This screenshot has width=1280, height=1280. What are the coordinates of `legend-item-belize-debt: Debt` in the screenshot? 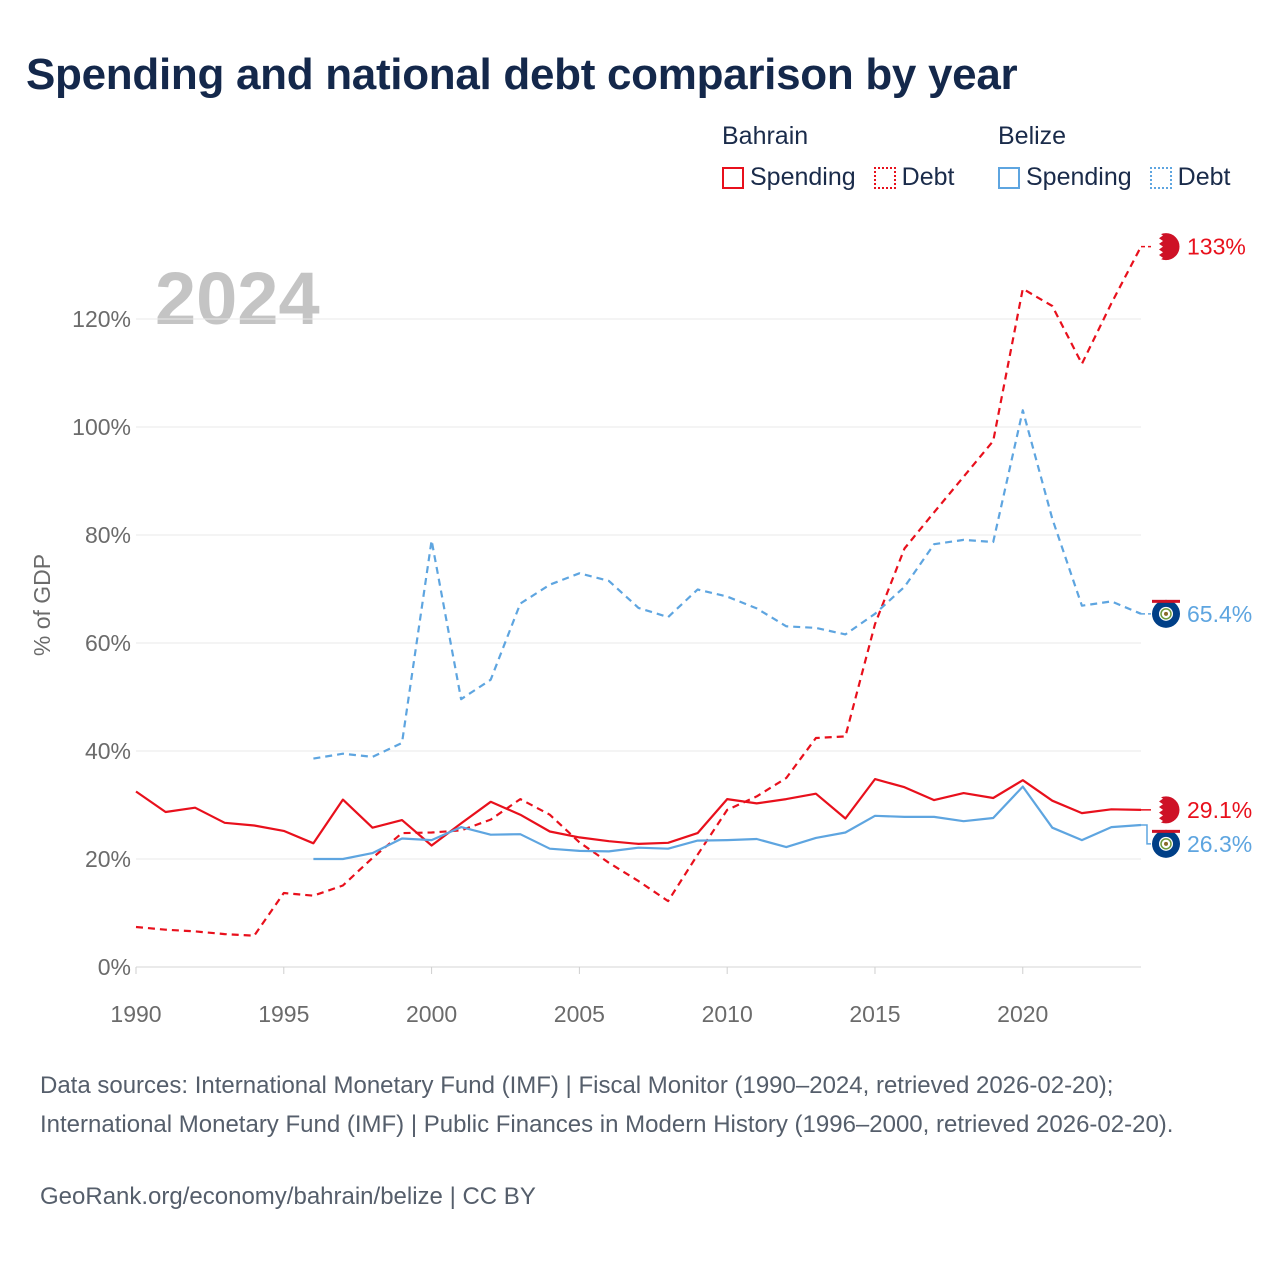 It's located at (1190, 177).